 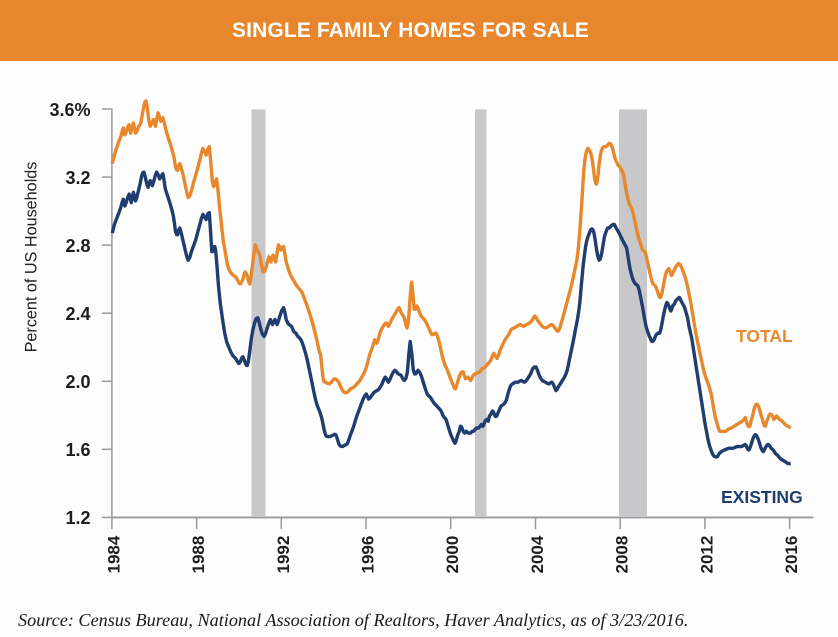 I want to click on svg-text: 2012, so click(x=706, y=555).